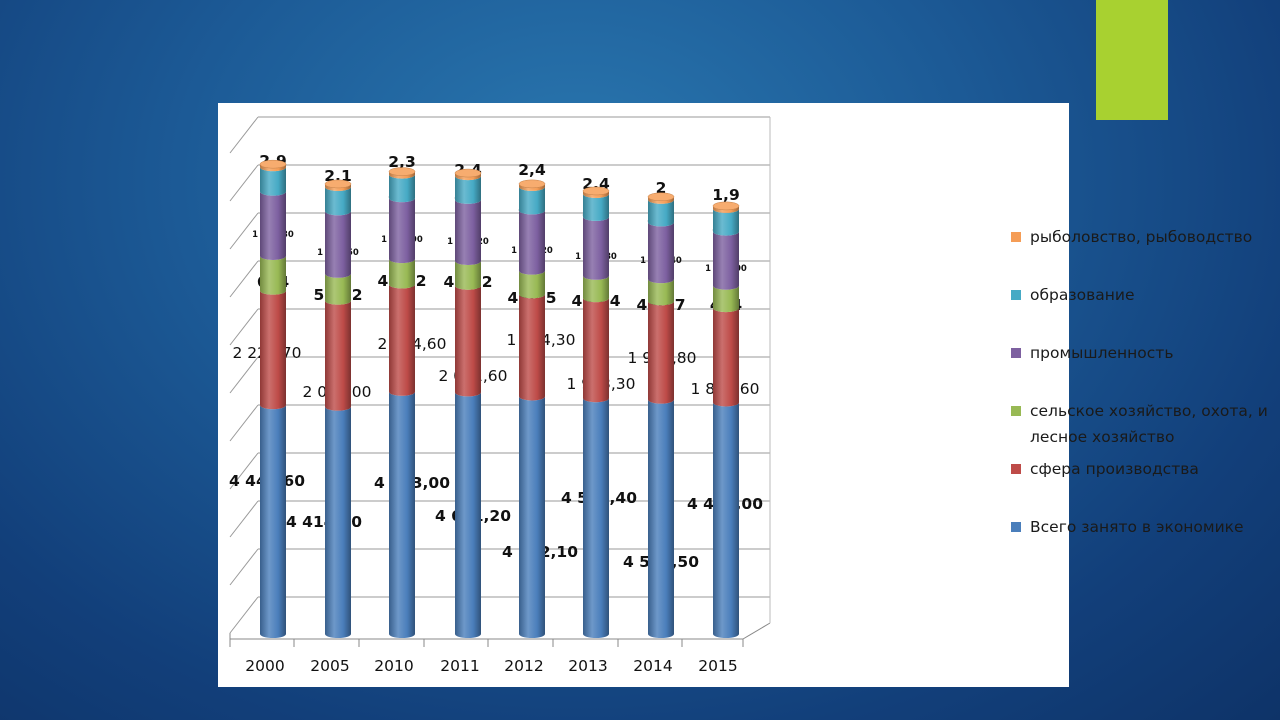  I want to click on x-tick-label-2013: 2013, so click(587, 666).